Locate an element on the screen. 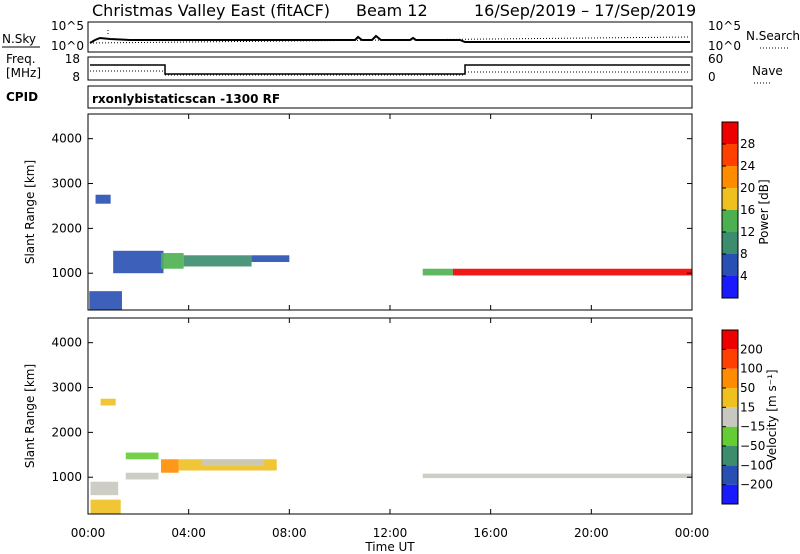  vel-colorbar-label-7: −200 is located at coordinates (756, 485).